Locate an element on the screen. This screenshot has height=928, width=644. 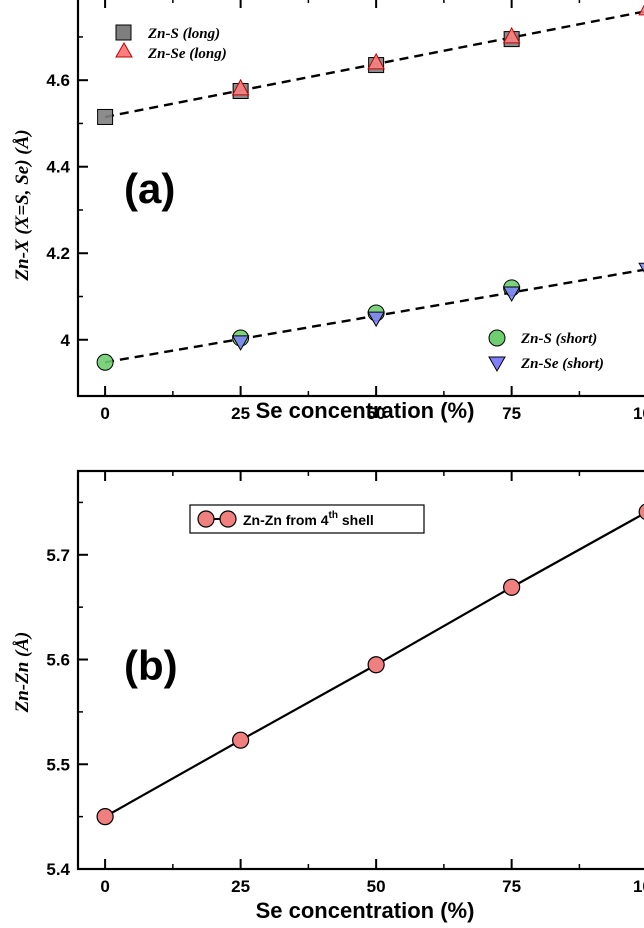
legend-label-zn-se-long: Zn-Se (long) is located at coordinates (187, 54).